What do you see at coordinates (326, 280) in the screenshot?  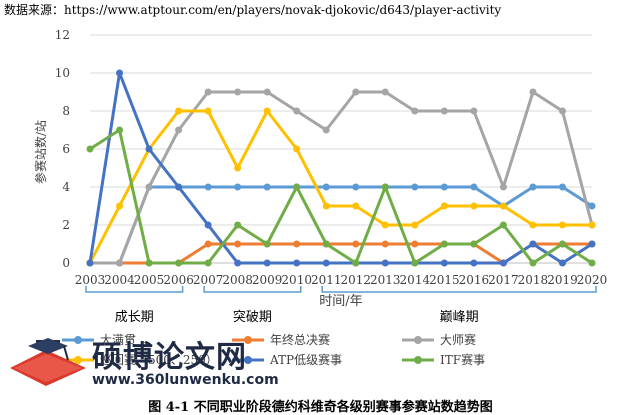 I see `x-tick-label: 2011` at bounding box center [326, 280].